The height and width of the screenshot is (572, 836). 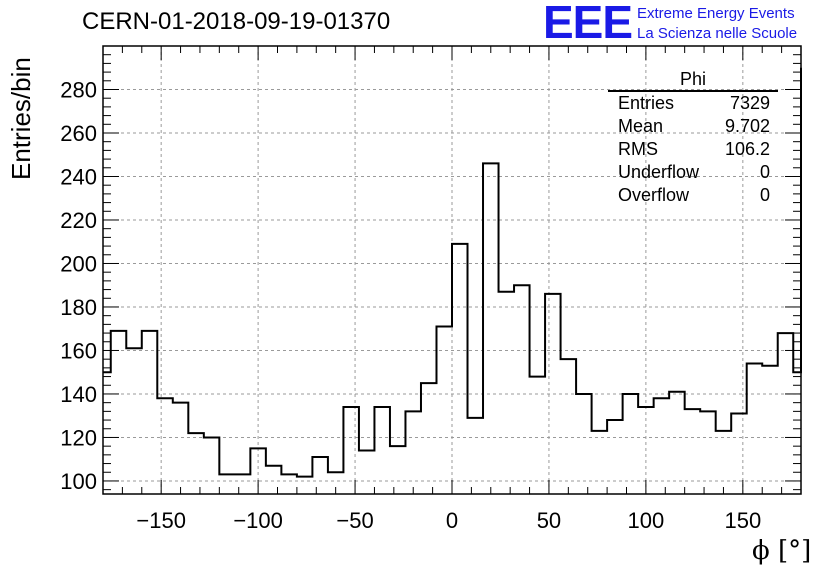 I want to click on stats-value: 9.702, so click(x=747, y=126).